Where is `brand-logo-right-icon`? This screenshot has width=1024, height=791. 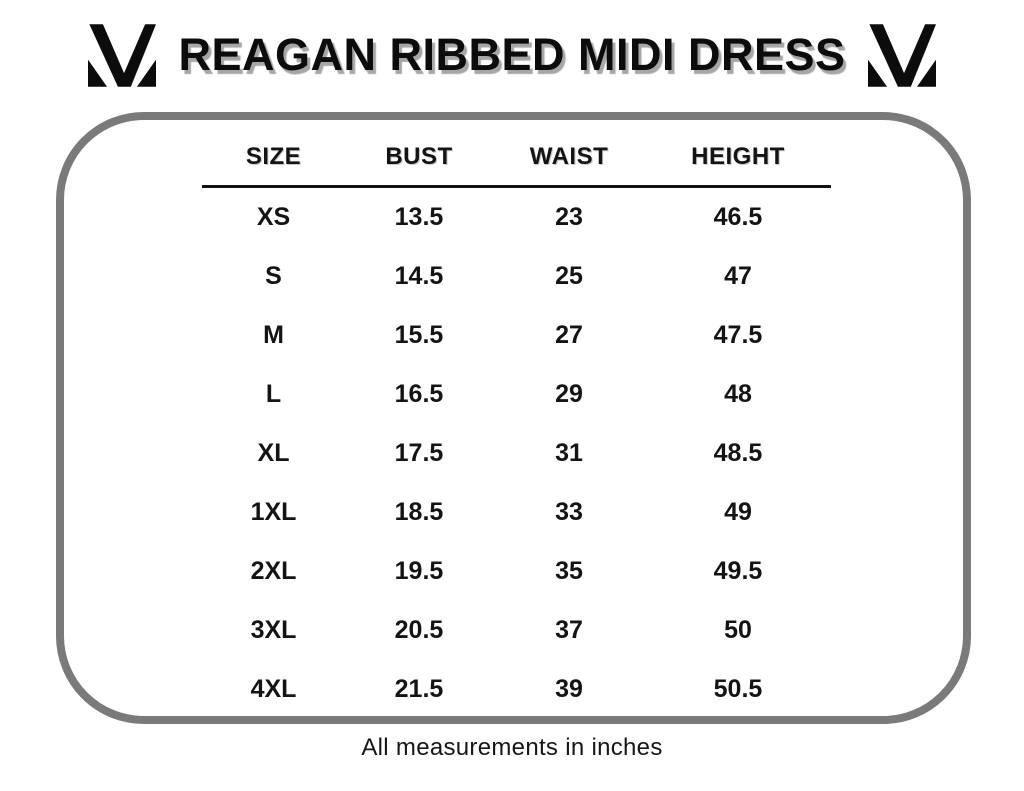 brand-logo-right-icon is located at coordinates (901, 55).